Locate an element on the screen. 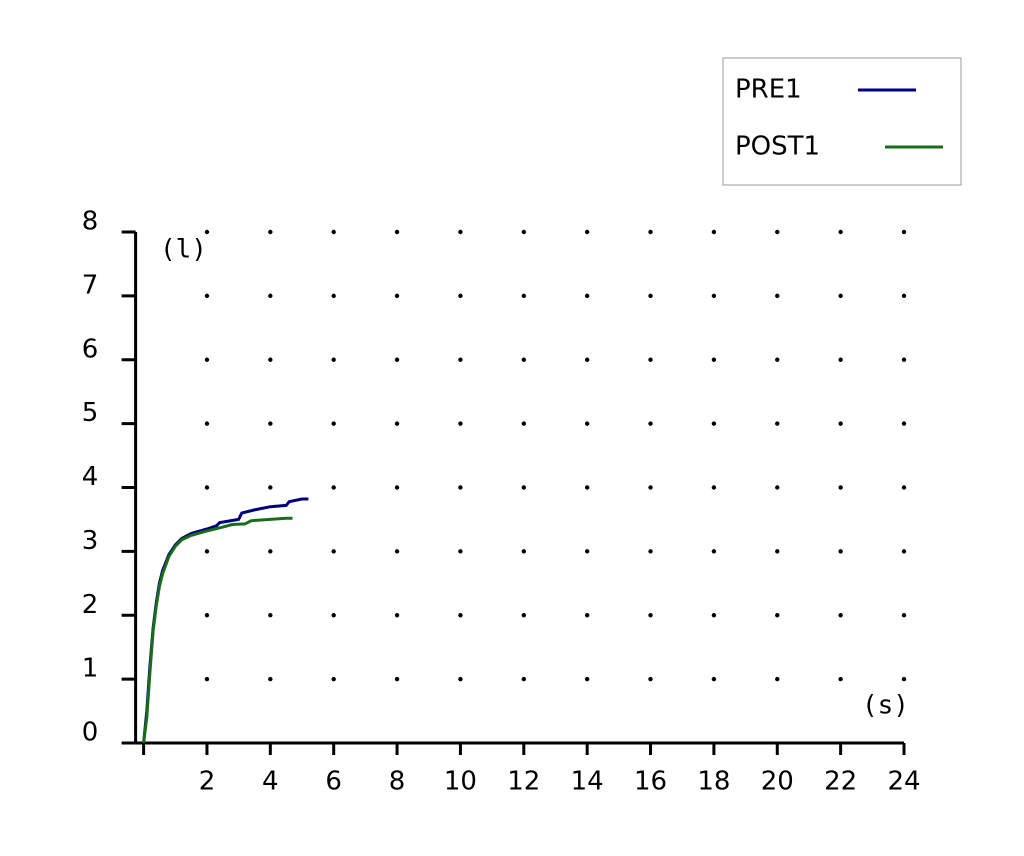 This screenshot has width=1024, height=856. x-tick-label: 10 is located at coordinates (460, 782).